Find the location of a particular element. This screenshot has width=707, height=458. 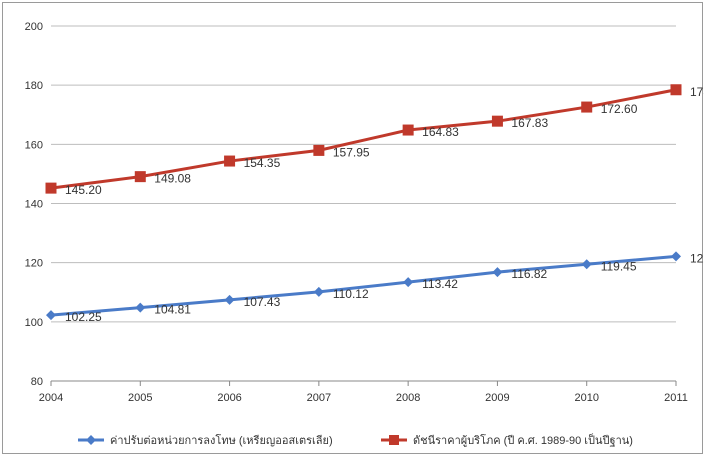

legend-square-marker is located at coordinates (394, 440).